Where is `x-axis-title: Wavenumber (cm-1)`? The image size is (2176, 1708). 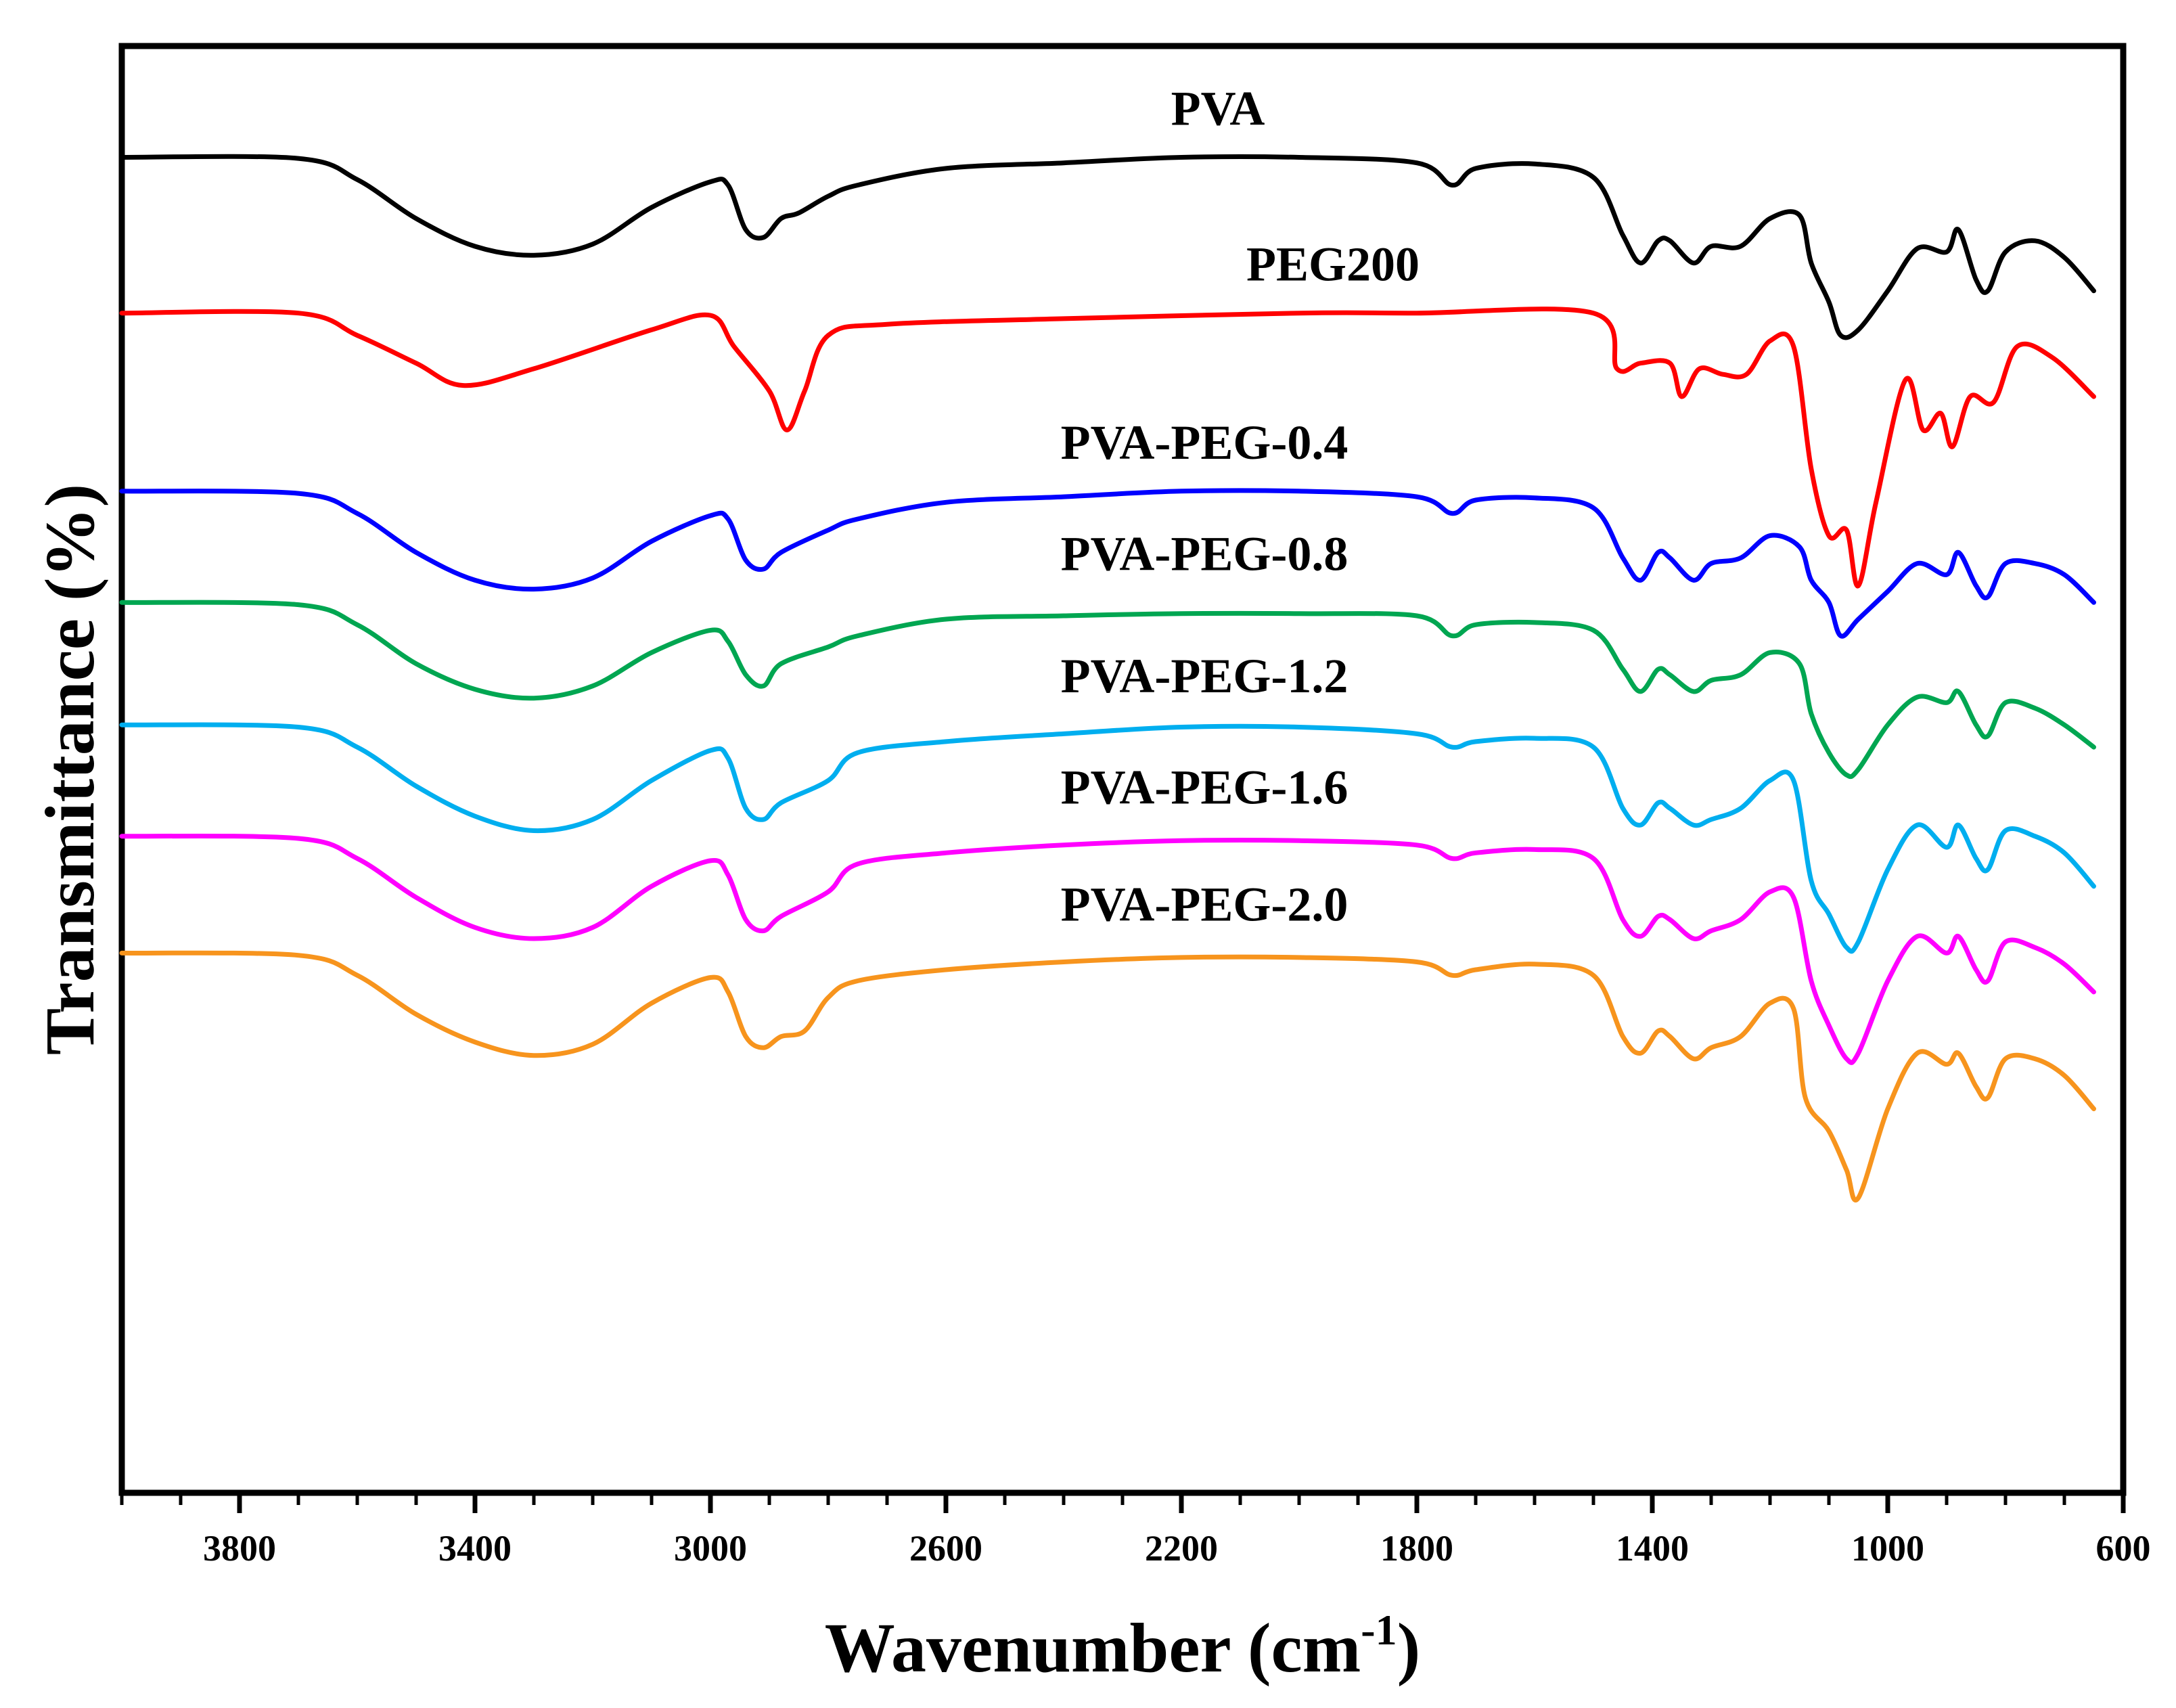
x-axis-title: Wavenumber (cm-1) is located at coordinates (1122, 1646).